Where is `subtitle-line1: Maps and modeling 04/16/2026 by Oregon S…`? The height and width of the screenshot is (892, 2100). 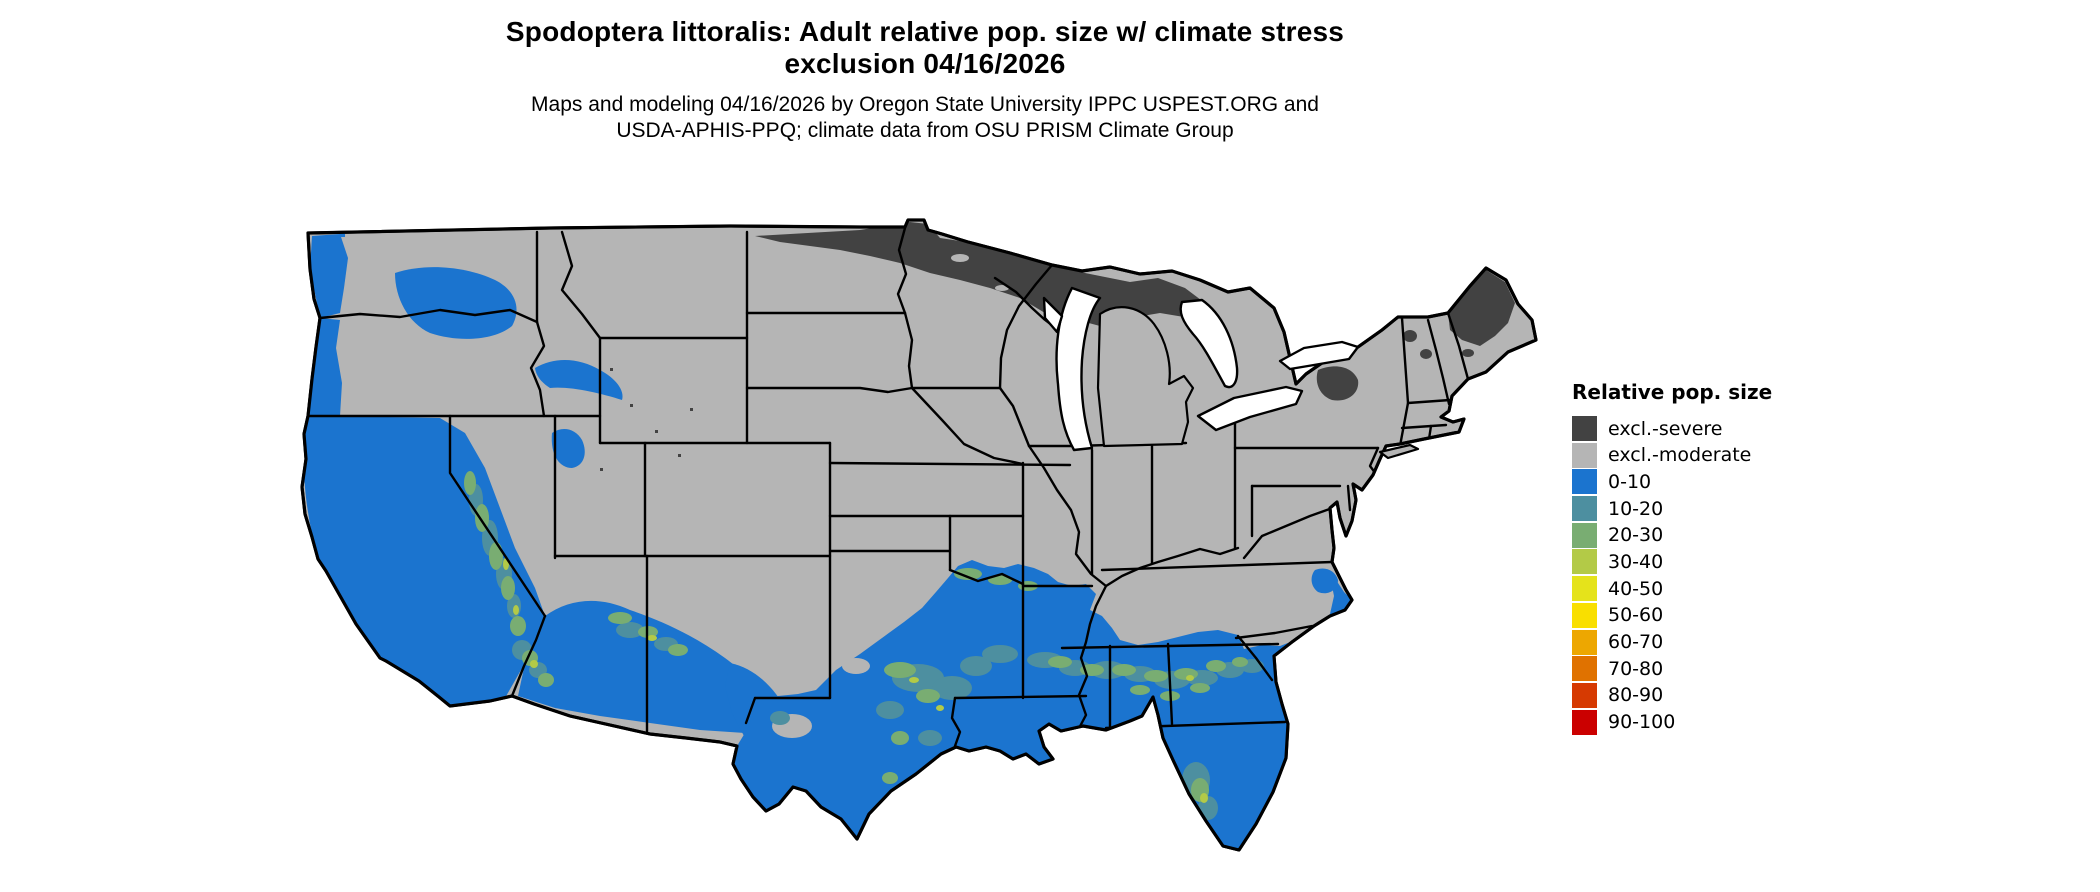
subtitle-line1: Maps and modeling 04/16/2026 by Oregon S… is located at coordinates (925, 104).